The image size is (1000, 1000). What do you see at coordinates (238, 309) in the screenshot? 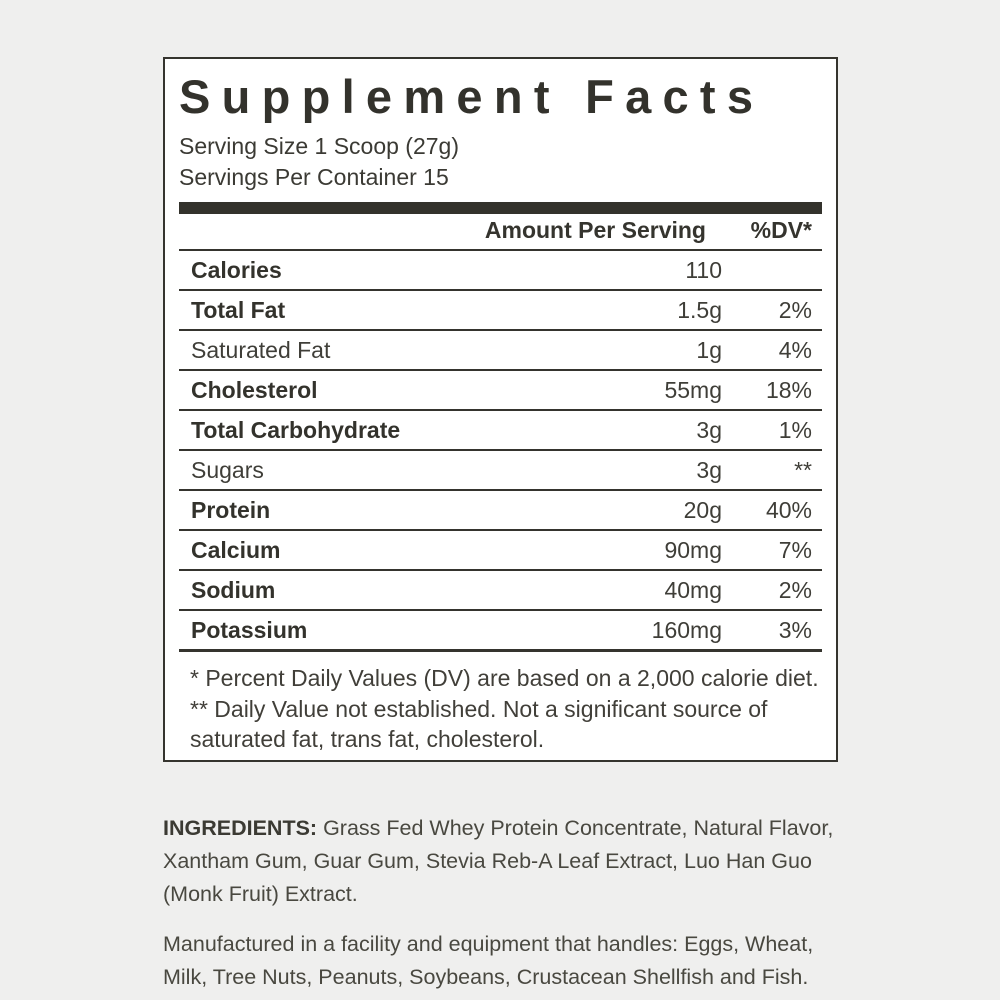
I see `nutrient-name: Total Fat` at bounding box center [238, 309].